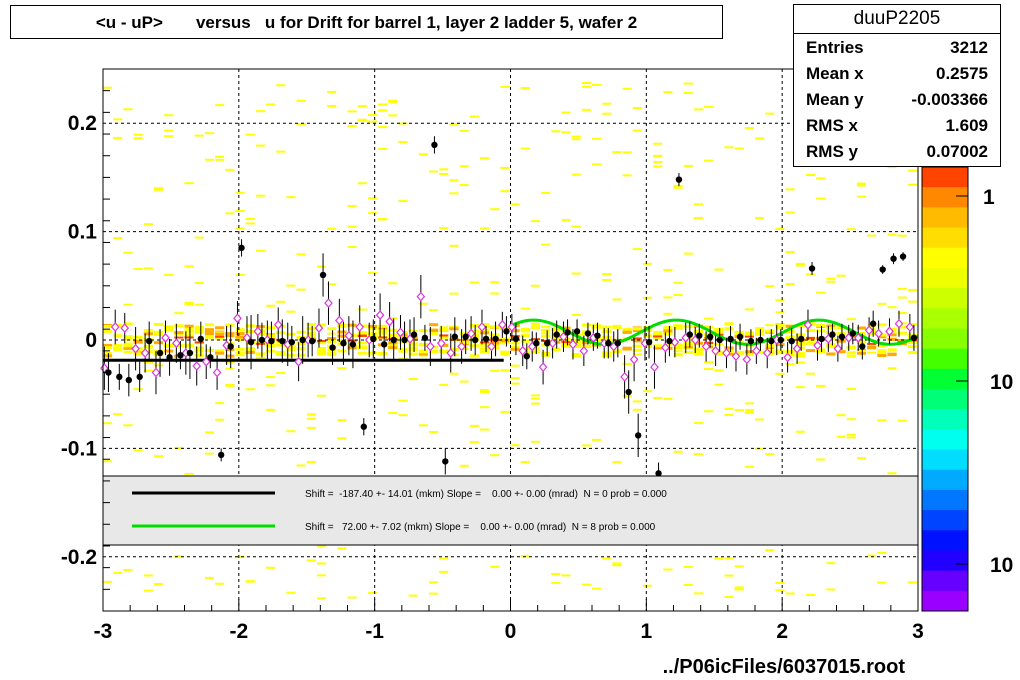 The width and height of the screenshot is (1020, 680). I want to click on x-tick-label: 0, so click(511, 631).